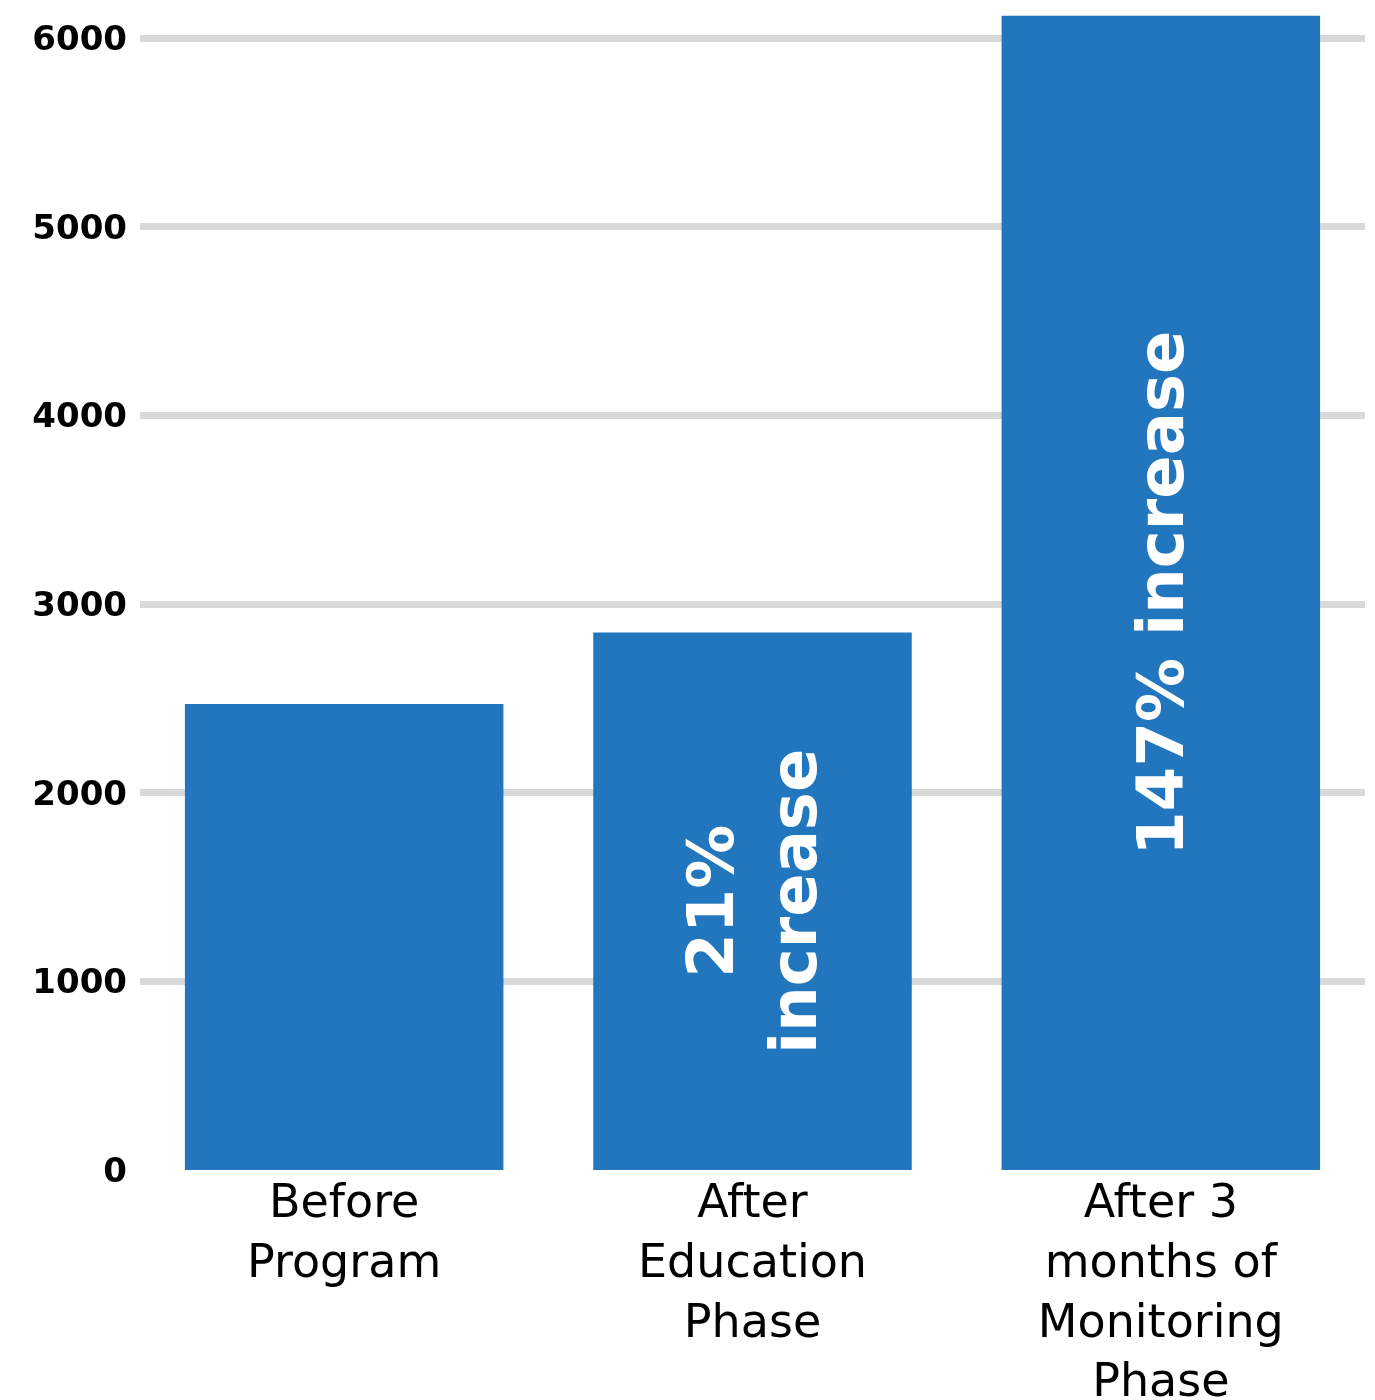  Describe the element at coordinates (752, 1261) in the screenshot. I see `x-tick-label: After Education Phase` at that location.